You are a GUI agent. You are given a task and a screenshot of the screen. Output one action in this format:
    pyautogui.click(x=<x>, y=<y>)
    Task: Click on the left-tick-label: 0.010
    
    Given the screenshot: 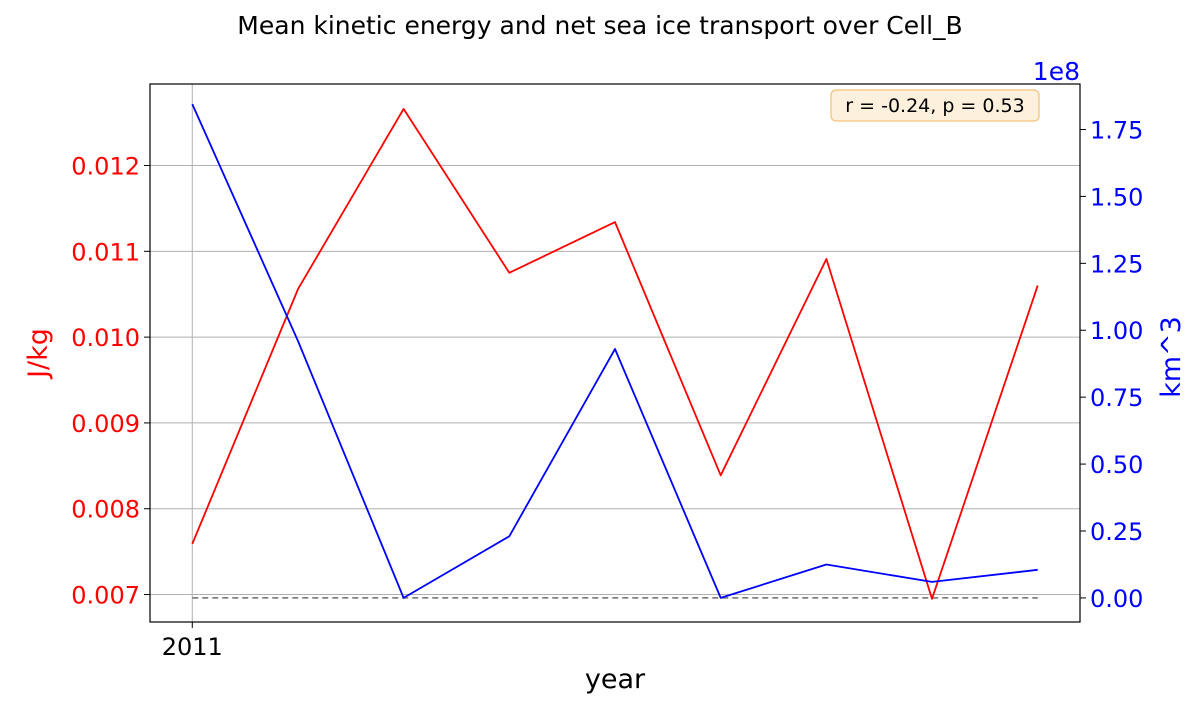 What is the action you would take?
    pyautogui.click(x=105, y=338)
    